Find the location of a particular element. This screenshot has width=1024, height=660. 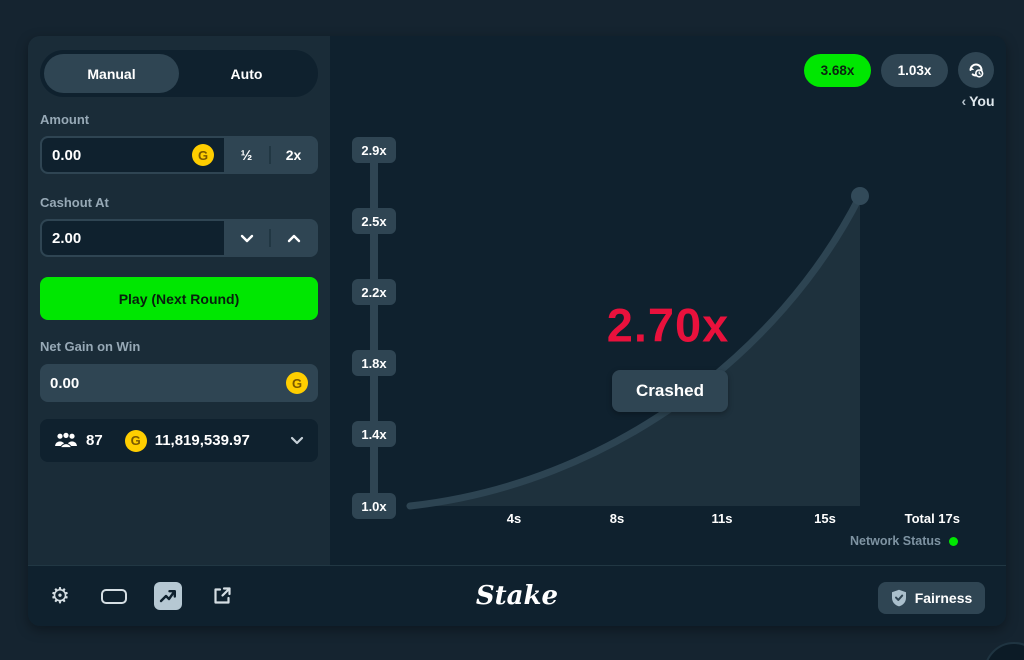

cashout-steppers is located at coordinates (270, 238).